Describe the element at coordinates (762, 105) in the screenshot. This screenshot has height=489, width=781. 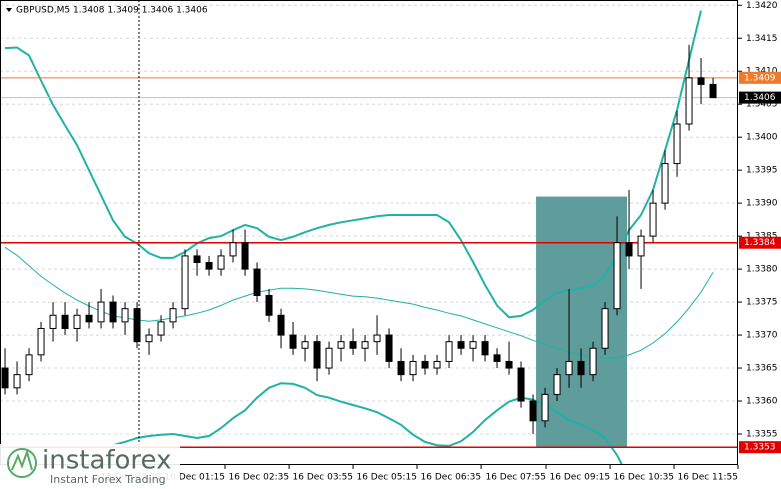
I see `y-tick-label: 1.3405` at that location.